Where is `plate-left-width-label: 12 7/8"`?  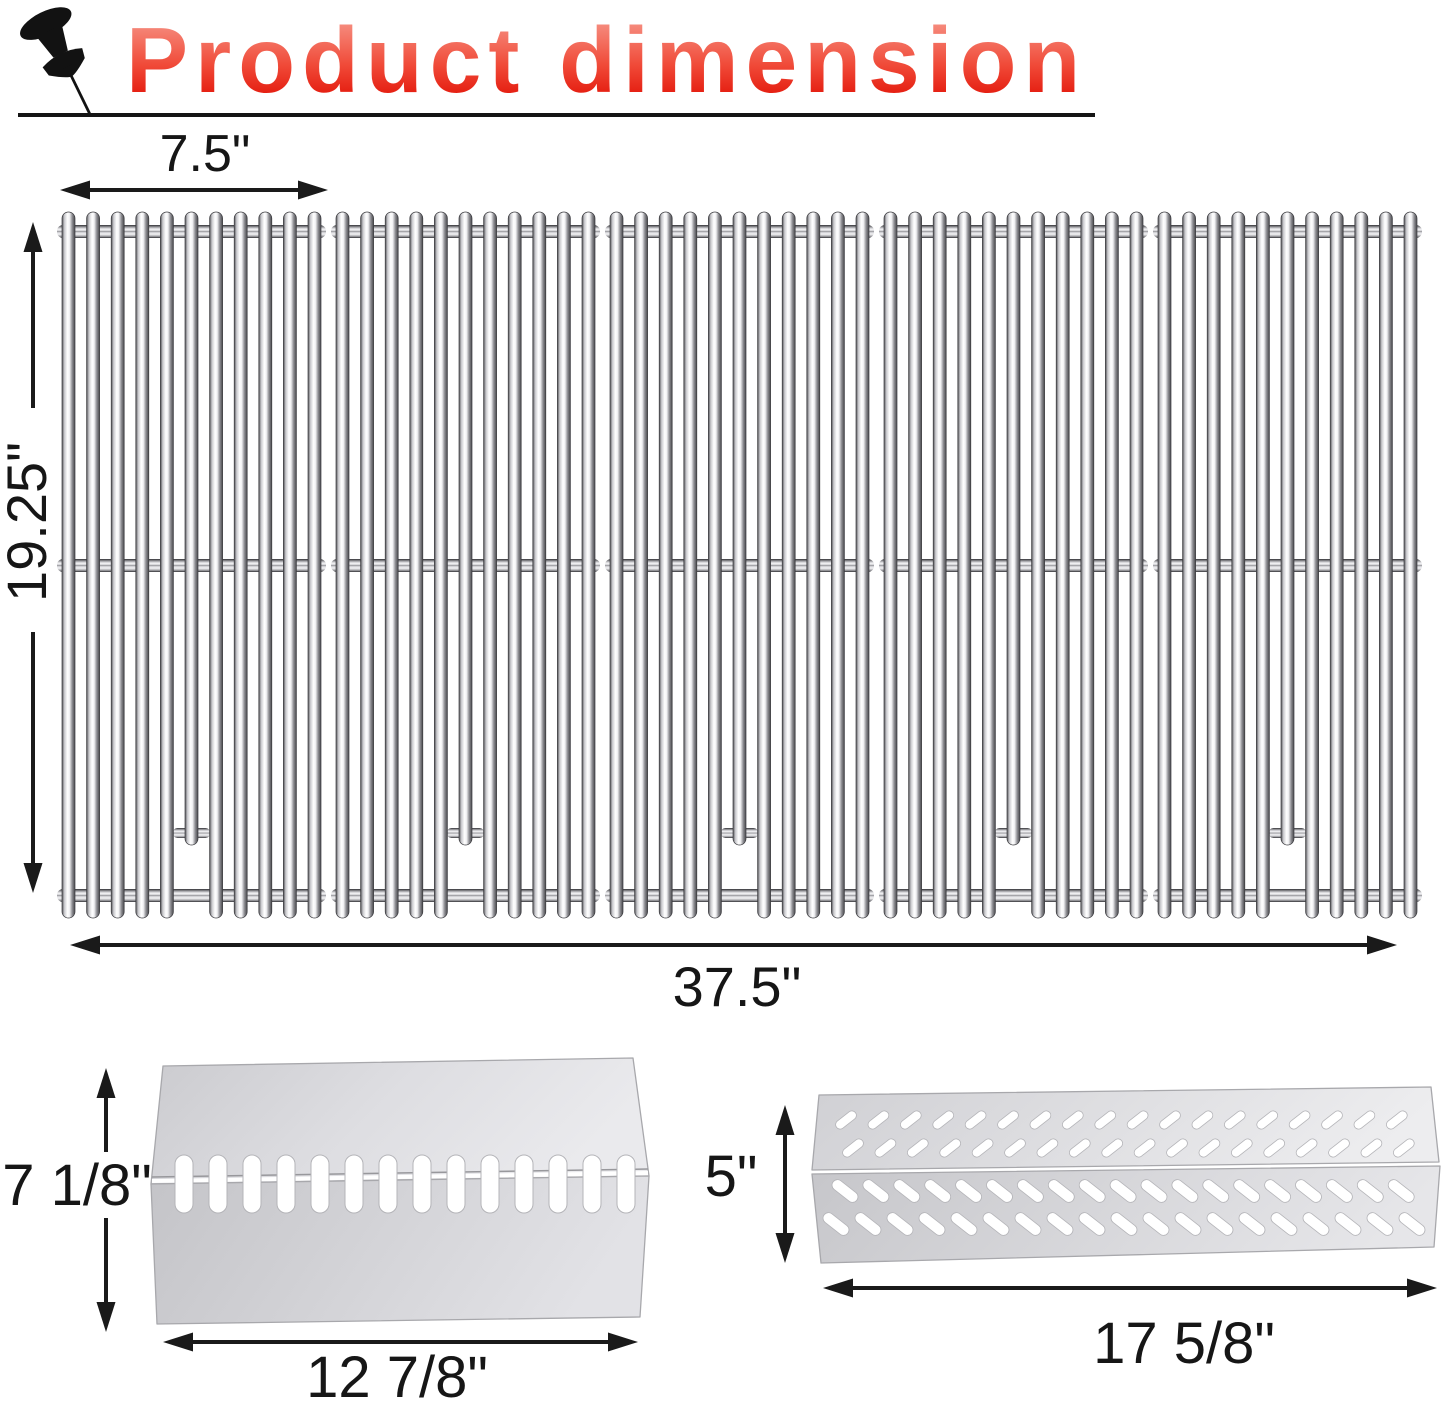 plate-left-width-label: 12 7/8" is located at coordinates (397, 1374).